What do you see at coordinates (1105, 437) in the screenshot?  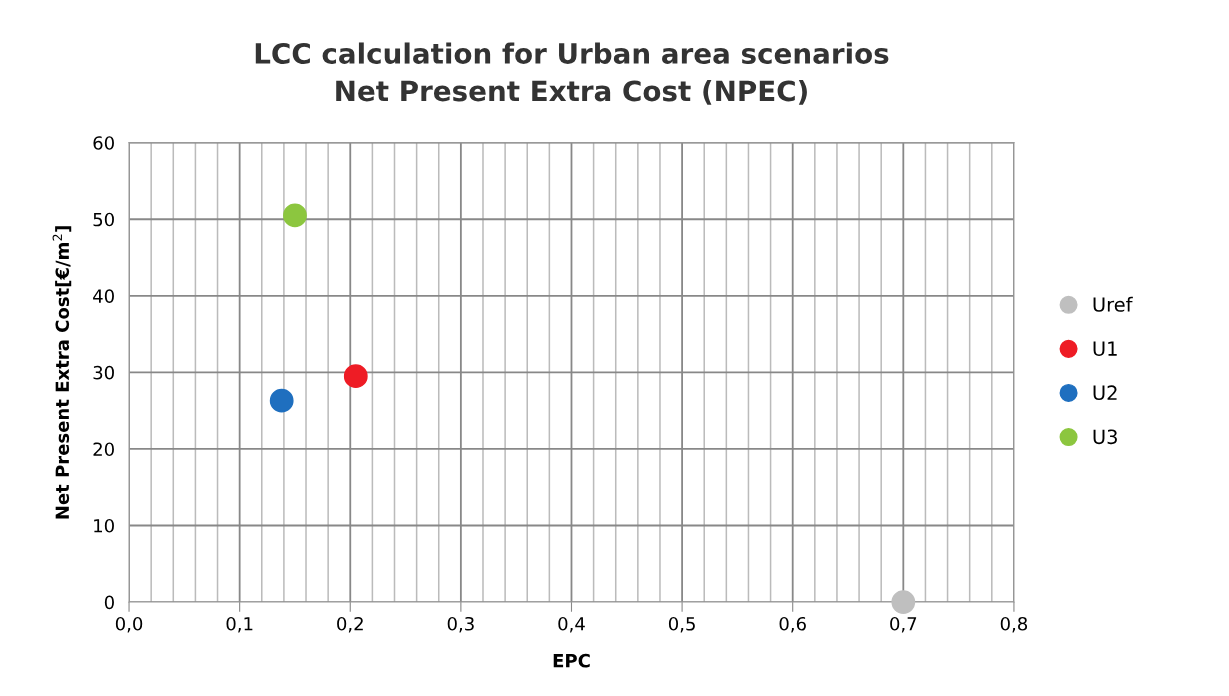 I see `legend-label: U3` at bounding box center [1105, 437].